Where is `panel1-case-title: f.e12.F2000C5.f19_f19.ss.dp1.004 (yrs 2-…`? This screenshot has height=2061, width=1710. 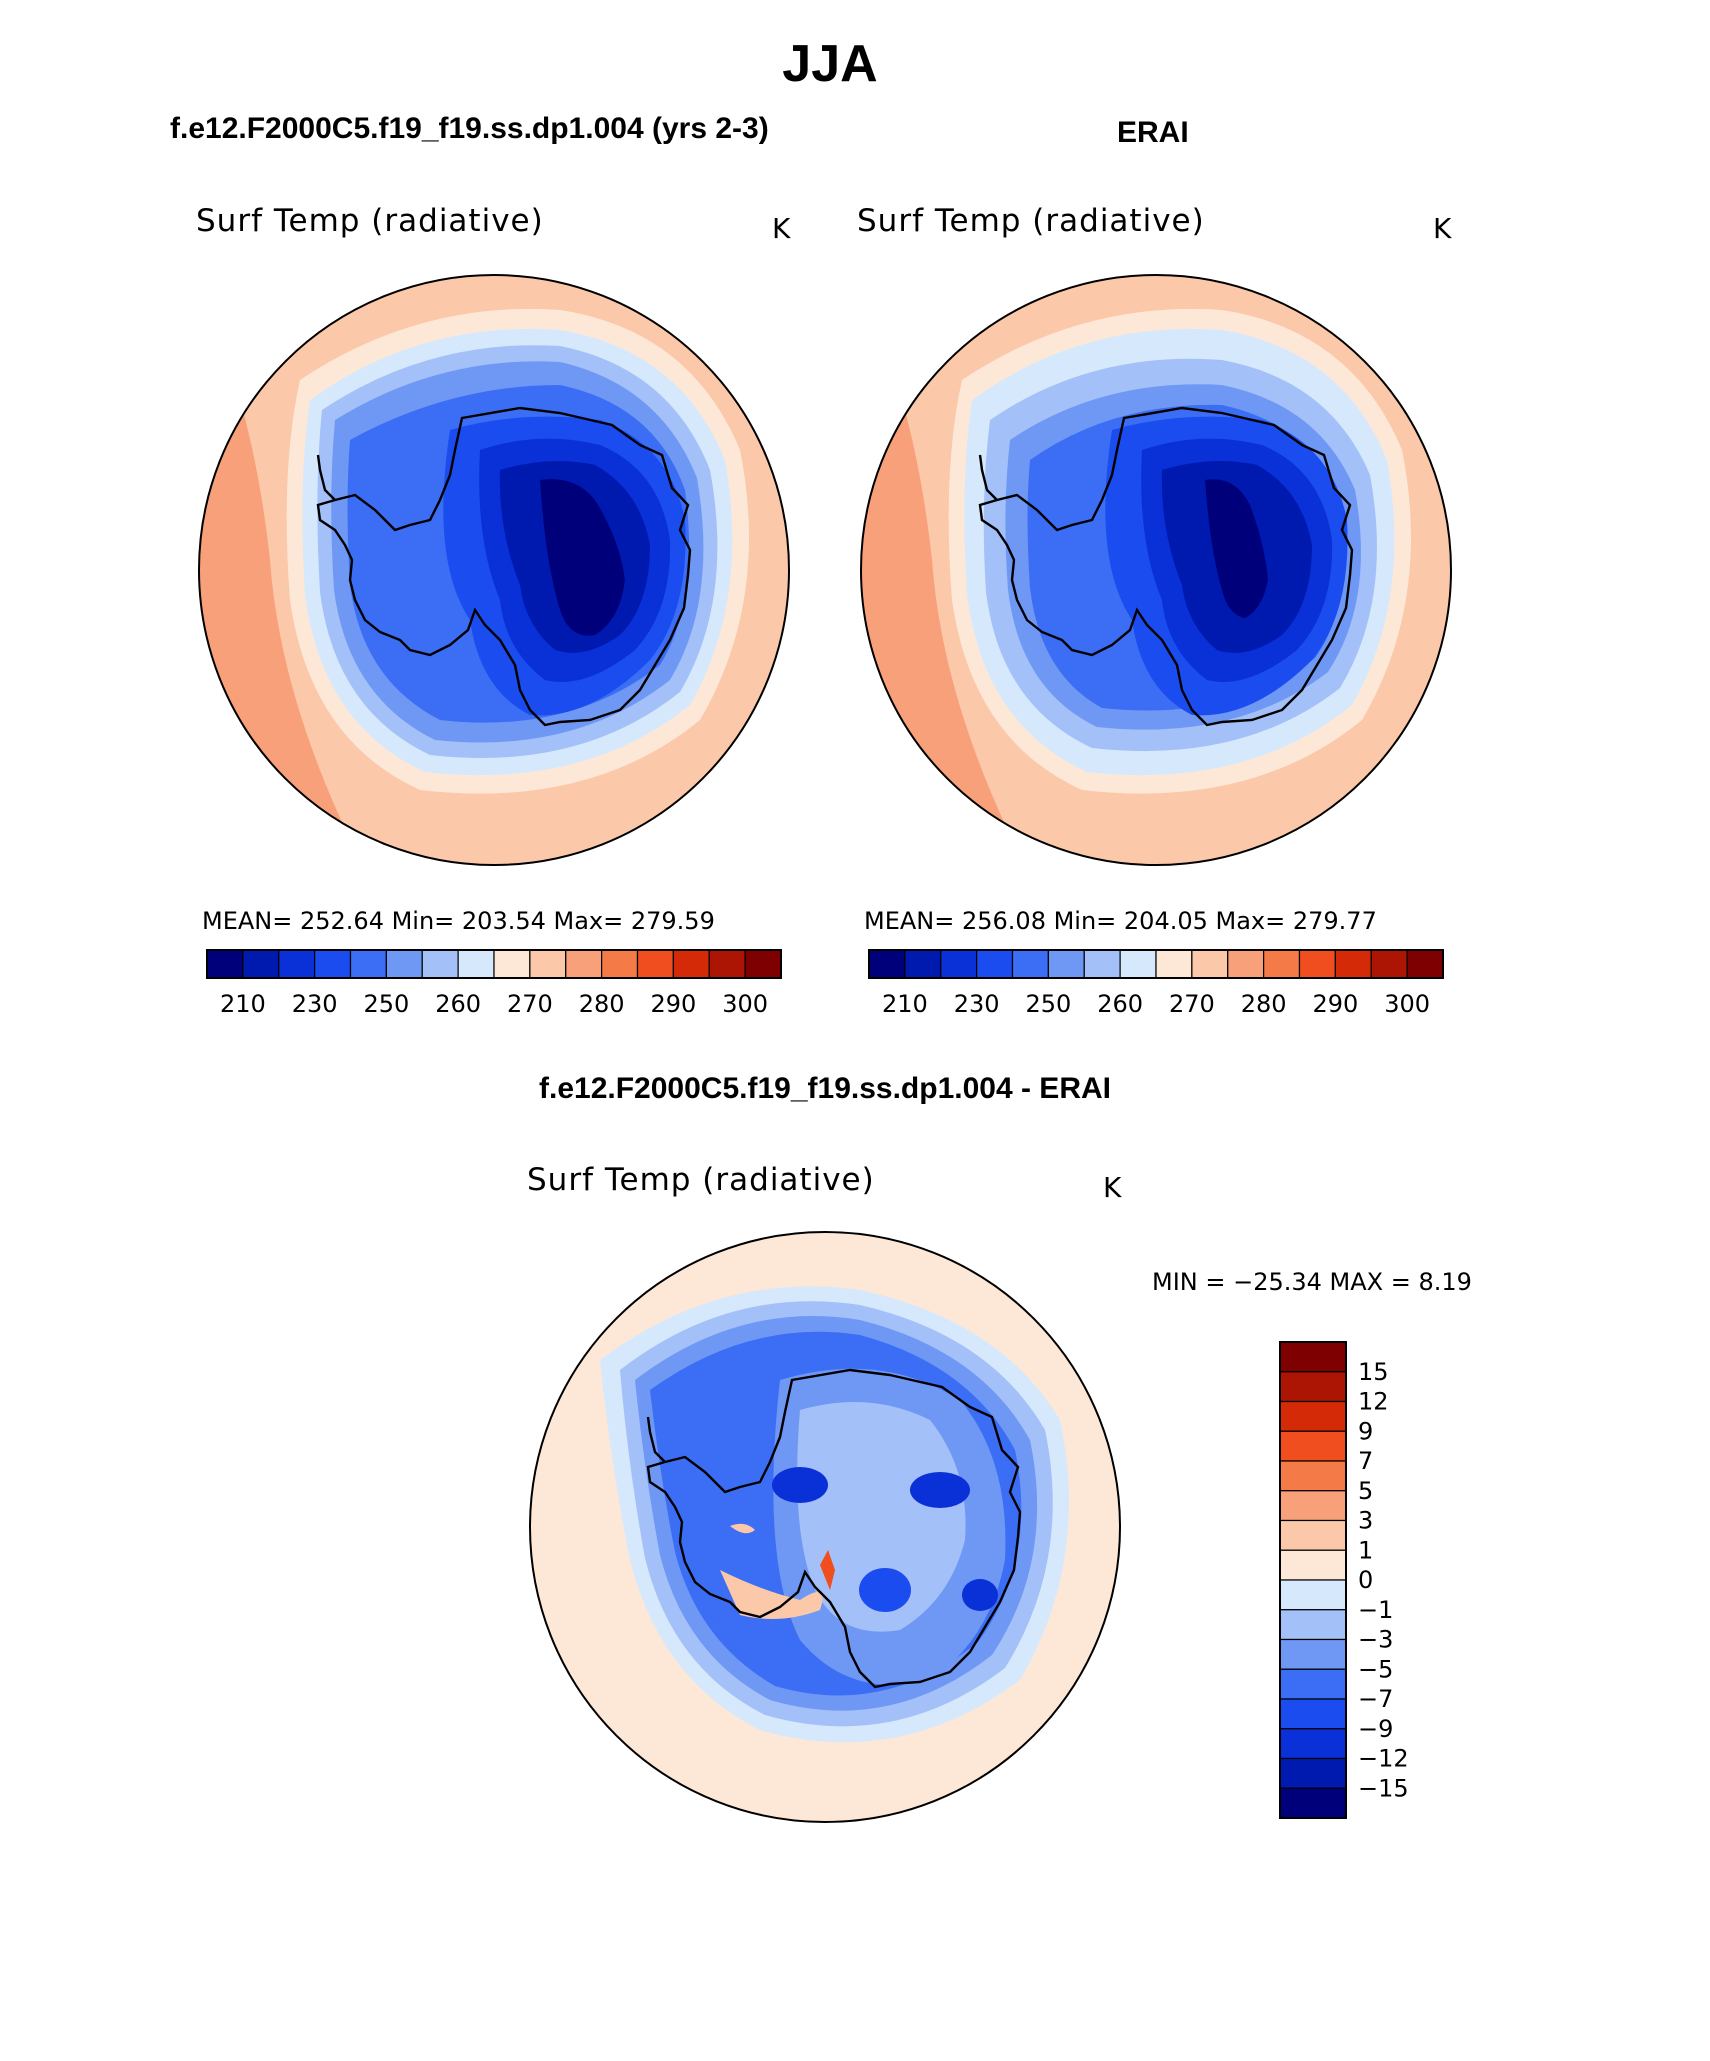 panel1-case-title: f.e12.F2000C5.f19_f19.ss.dp1.004 (yrs 2-… is located at coordinates (469, 128).